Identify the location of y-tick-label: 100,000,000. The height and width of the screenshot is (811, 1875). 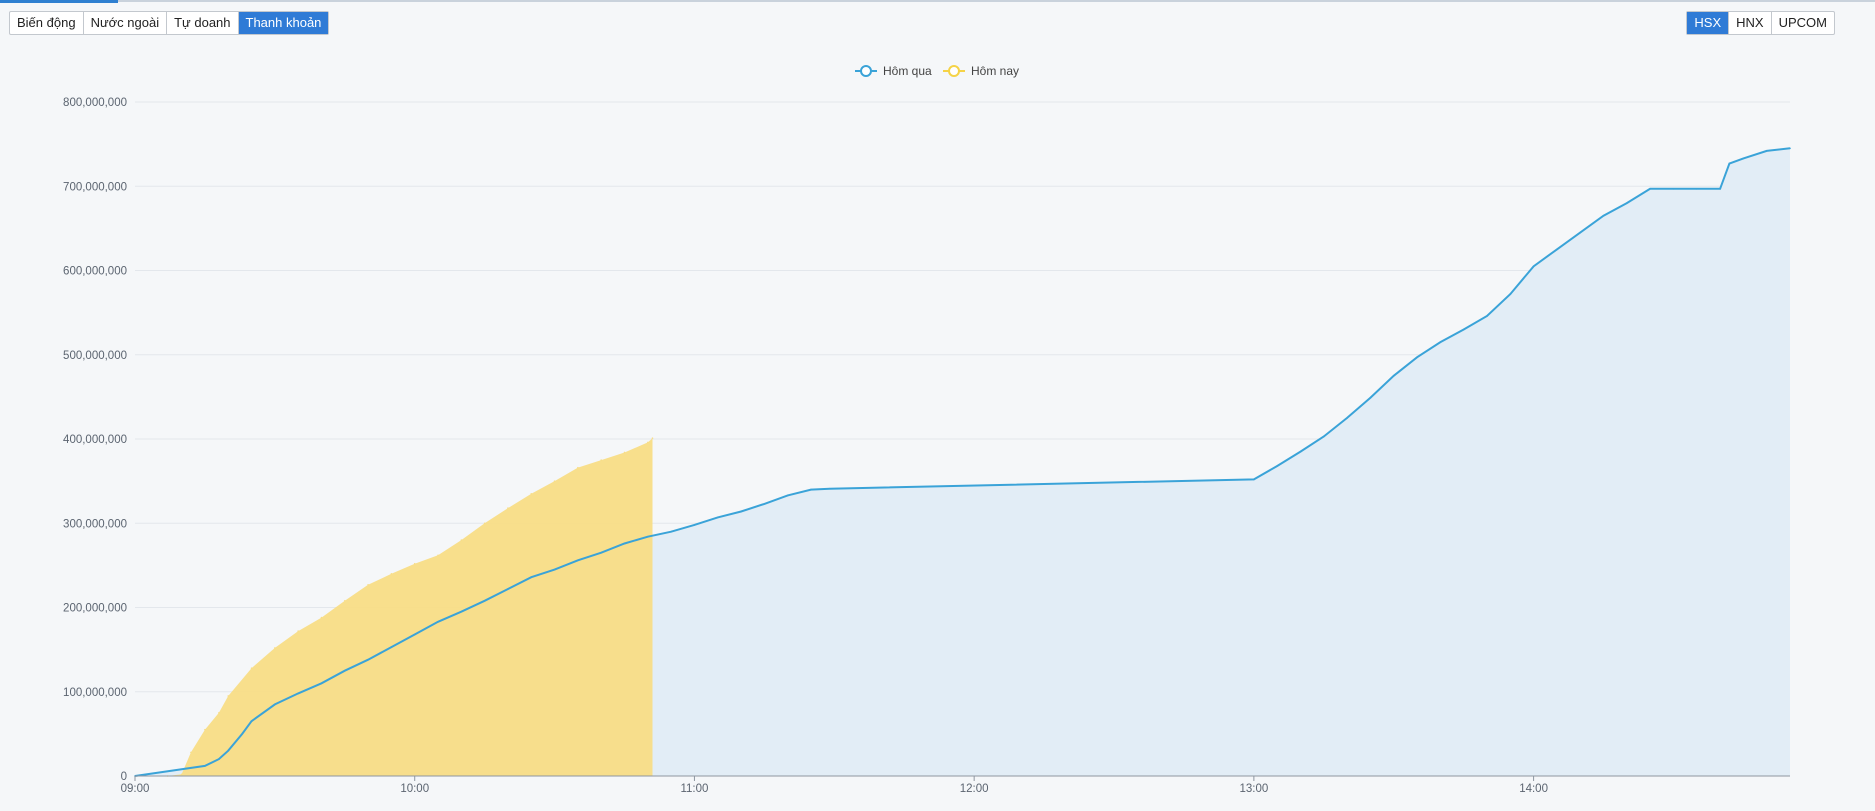
(95, 693).